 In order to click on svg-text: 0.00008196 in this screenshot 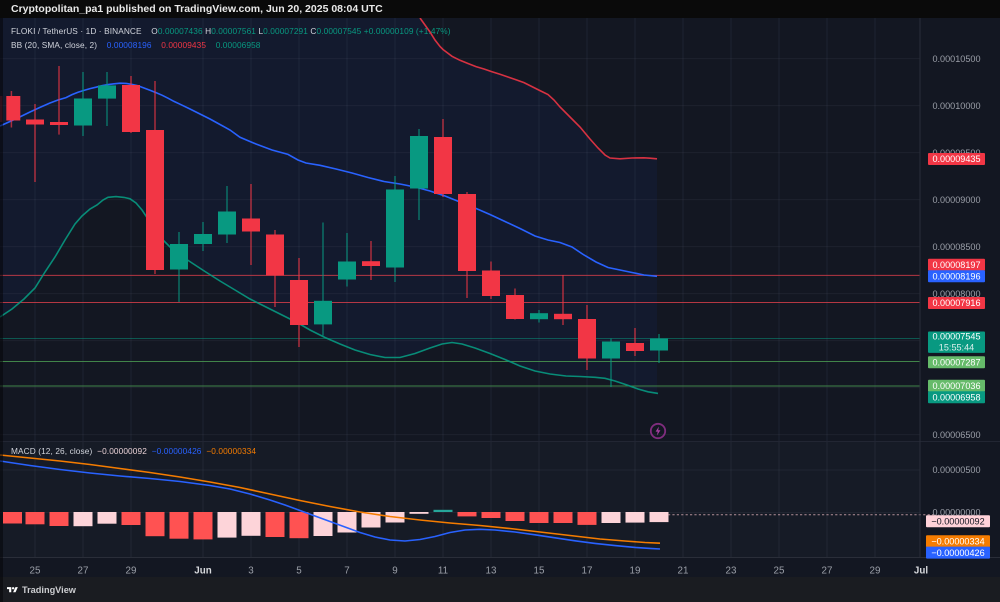, I will do `click(956, 277)`.